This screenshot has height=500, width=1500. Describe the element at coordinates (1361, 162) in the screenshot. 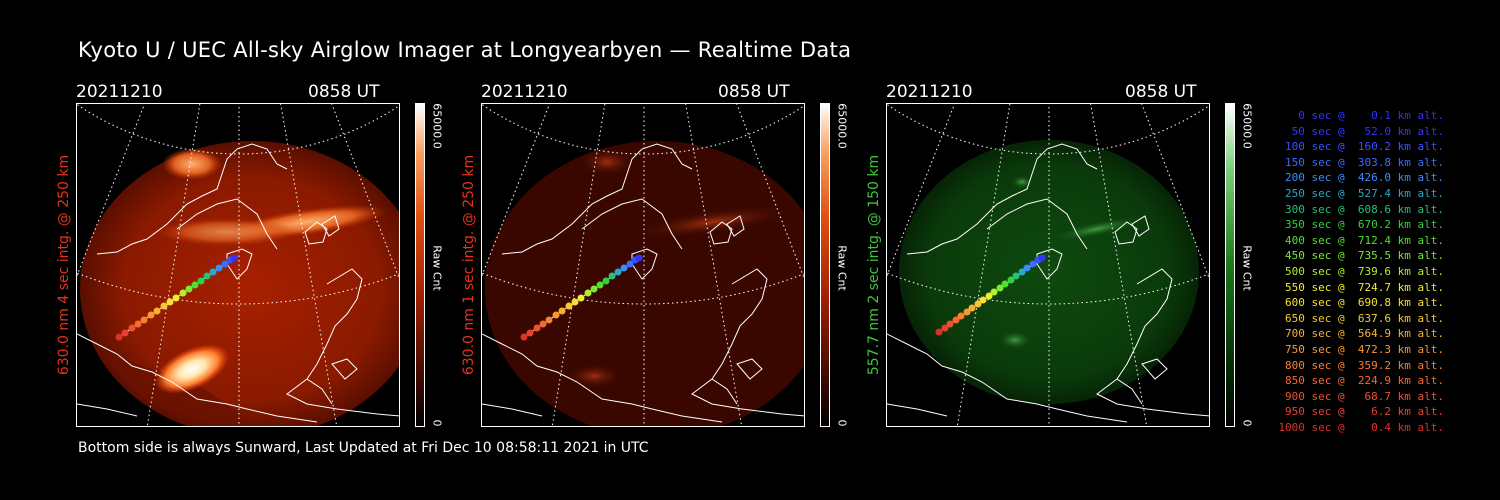

I see `legend-row: 150 sec @ 303.8 km alt.` at that location.